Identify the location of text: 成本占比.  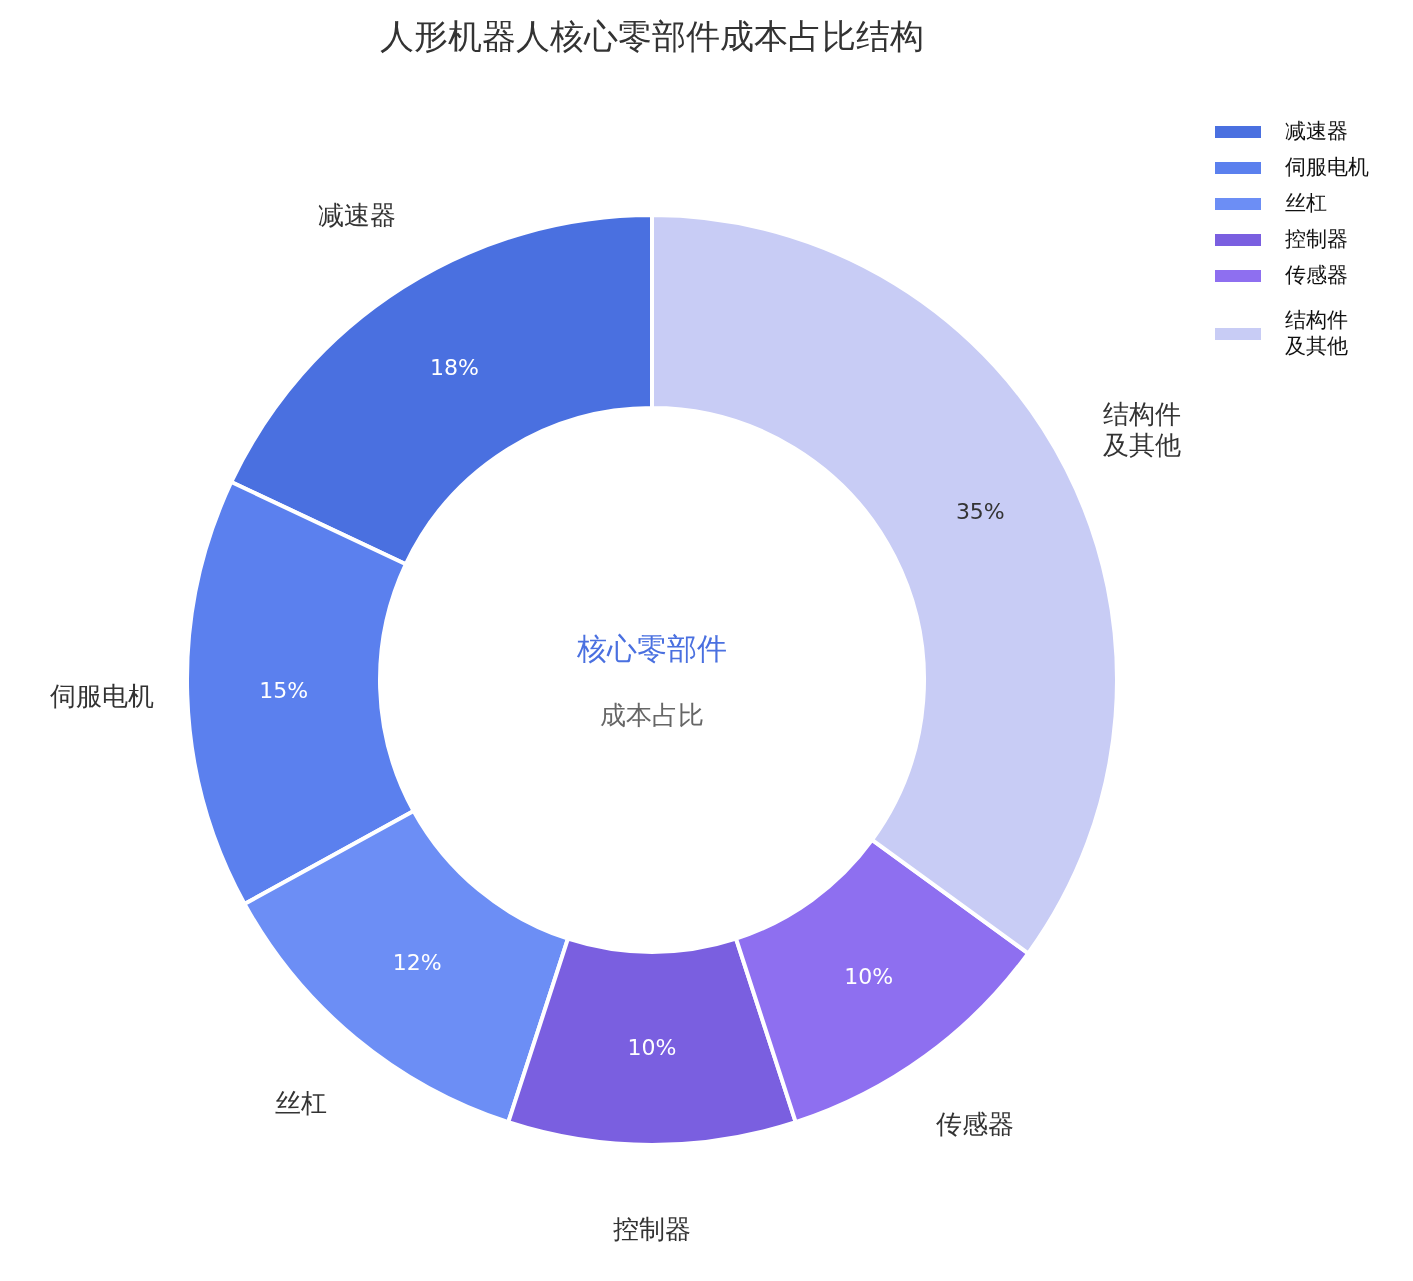
(652, 714).